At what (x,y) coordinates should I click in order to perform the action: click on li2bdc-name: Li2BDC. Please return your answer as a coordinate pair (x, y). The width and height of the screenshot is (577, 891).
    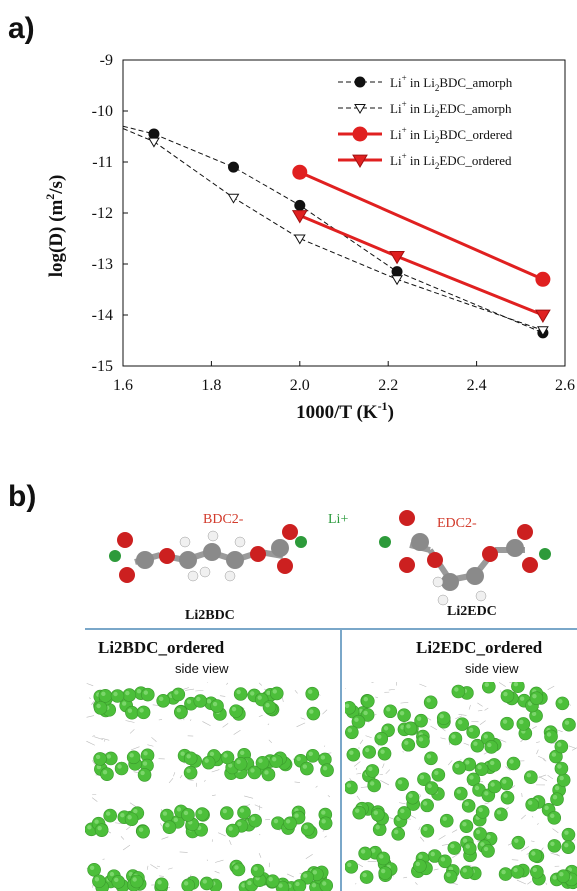
    Looking at the image, I should click on (210, 615).